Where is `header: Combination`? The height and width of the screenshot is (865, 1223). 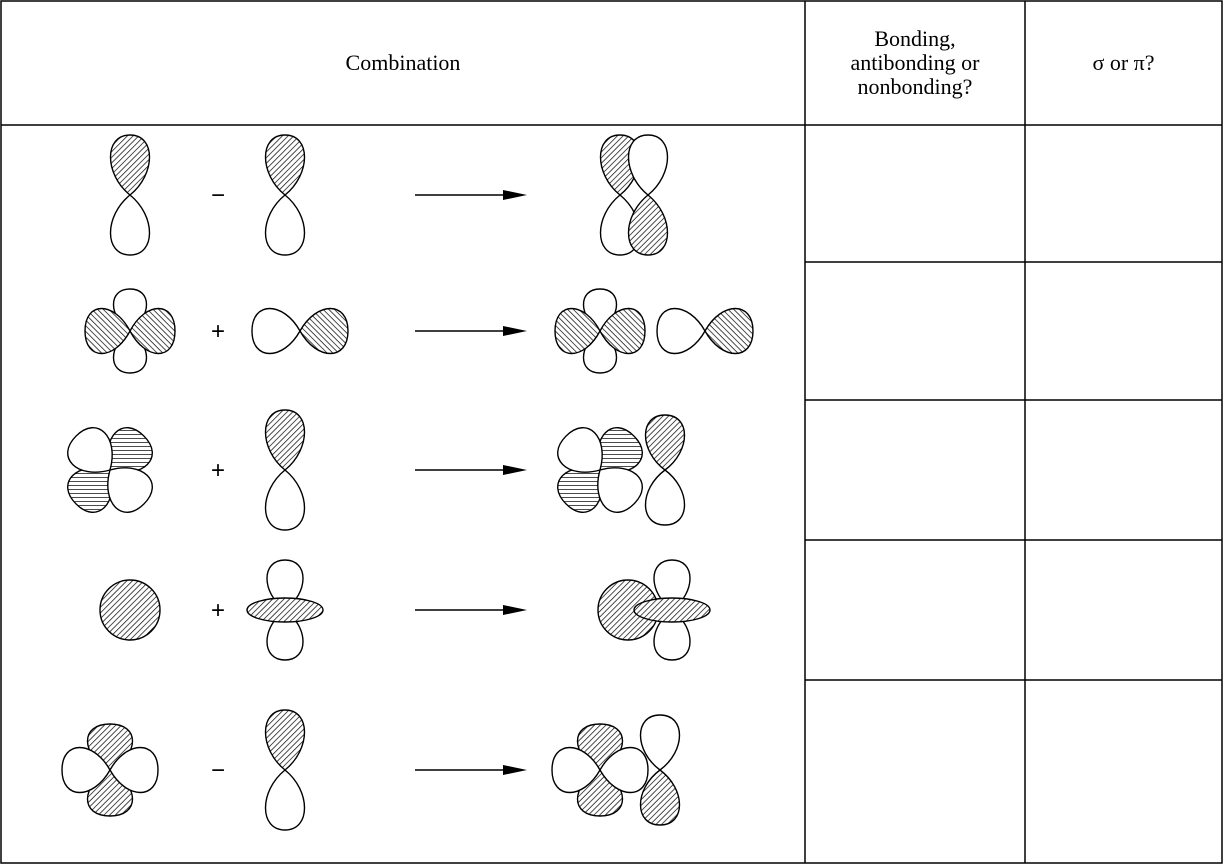
header: Combination is located at coordinates (403, 62).